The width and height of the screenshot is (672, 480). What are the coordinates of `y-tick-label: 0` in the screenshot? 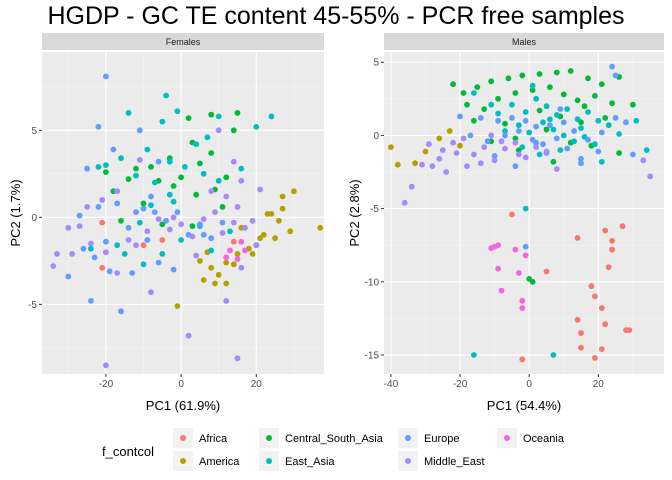 It's located at (34, 218).